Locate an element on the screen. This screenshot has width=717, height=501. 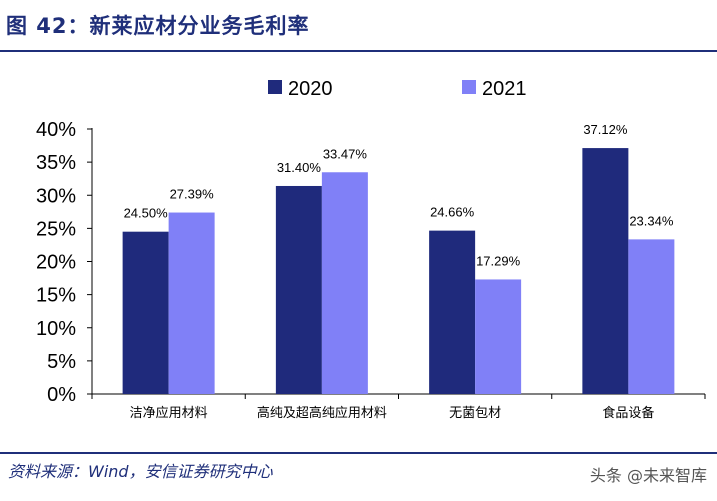
y-tick-label: 30% is located at coordinates (56, 196).